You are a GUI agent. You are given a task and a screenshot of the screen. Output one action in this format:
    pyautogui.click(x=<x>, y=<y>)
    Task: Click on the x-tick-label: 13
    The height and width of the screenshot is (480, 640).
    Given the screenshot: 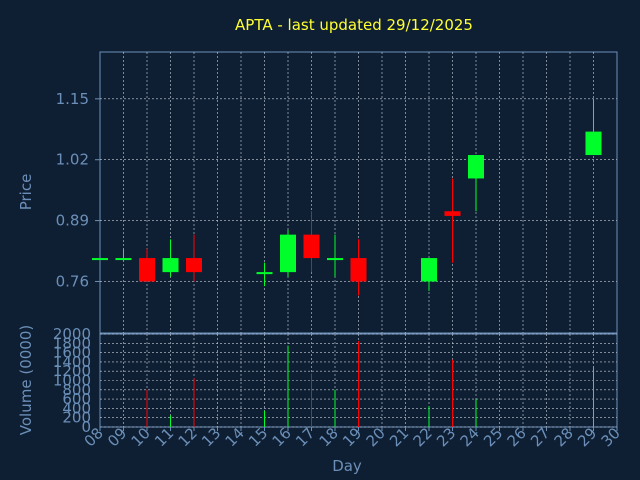 What is the action you would take?
    pyautogui.click(x=211, y=437)
    